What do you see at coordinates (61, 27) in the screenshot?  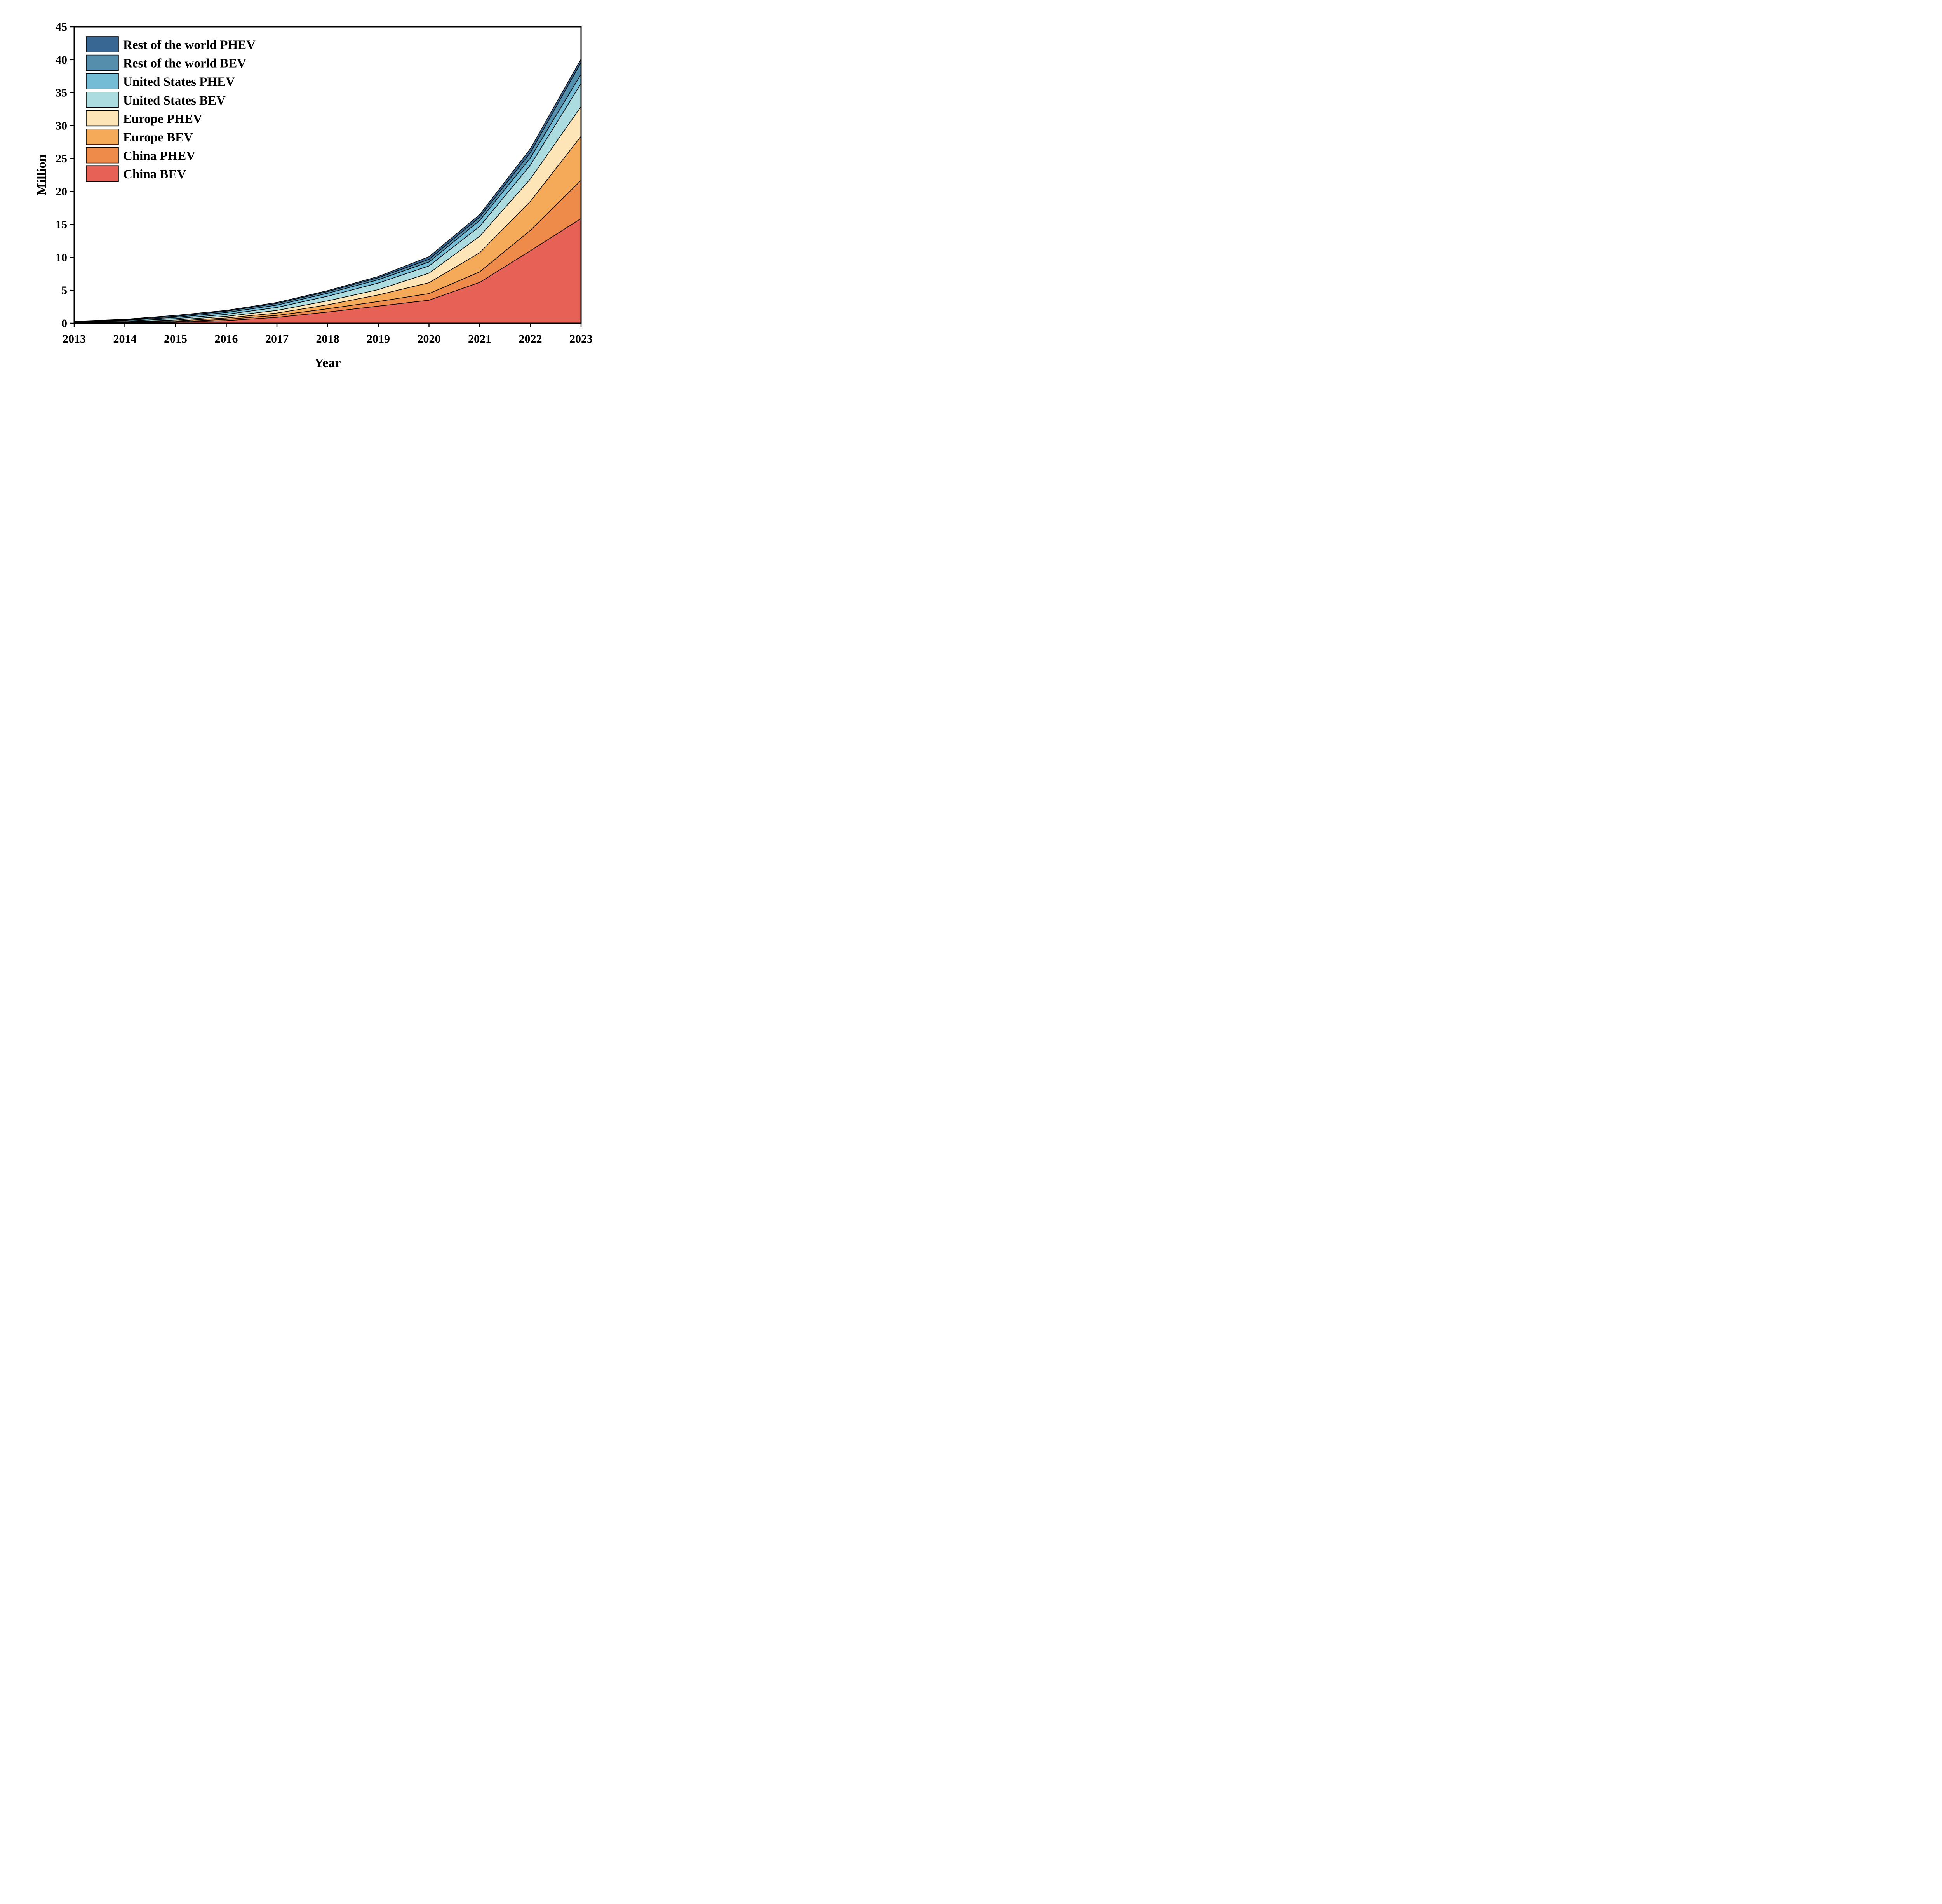 I see `y-tick-label: 45` at bounding box center [61, 27].